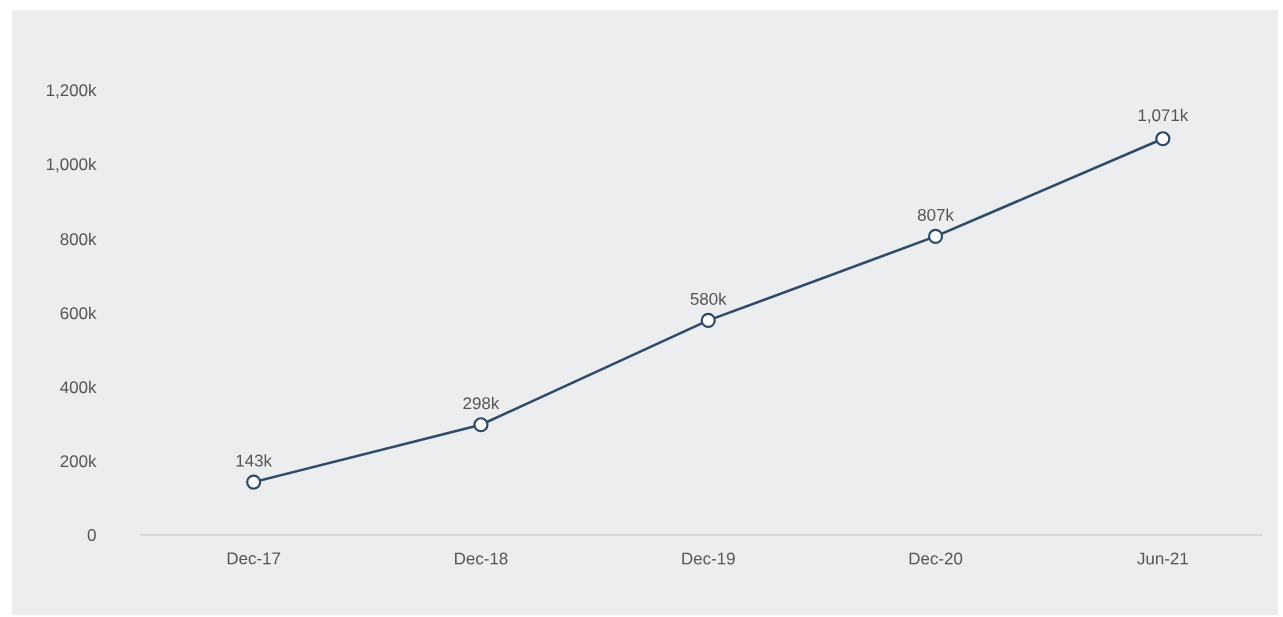 This screenshot has height=617, width=1283. What do you see at coordinates (254, 558) in the screenshot?
I see `x-tick-label: Dec-17` at bounding box center [254, 558].